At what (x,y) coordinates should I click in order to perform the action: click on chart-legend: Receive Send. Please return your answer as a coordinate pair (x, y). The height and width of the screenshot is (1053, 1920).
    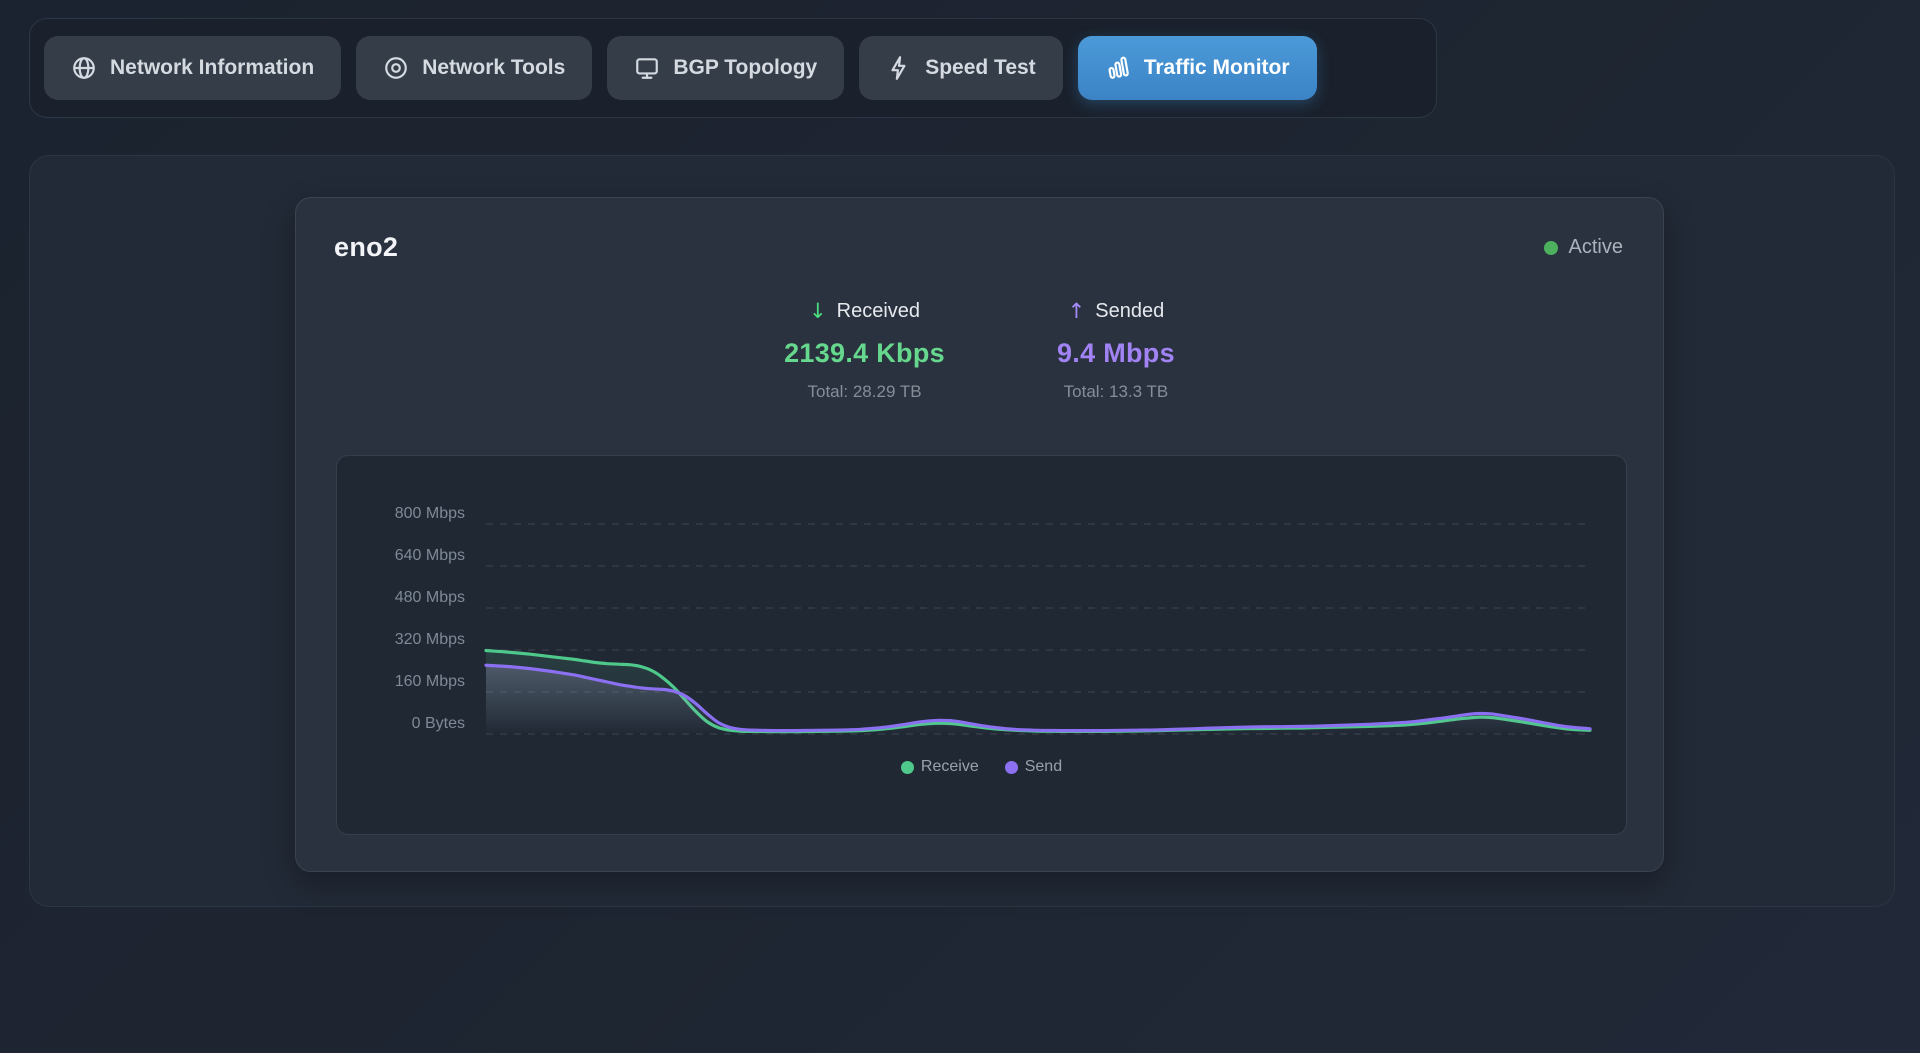
    Looking at the image, I should click on (981, 767).